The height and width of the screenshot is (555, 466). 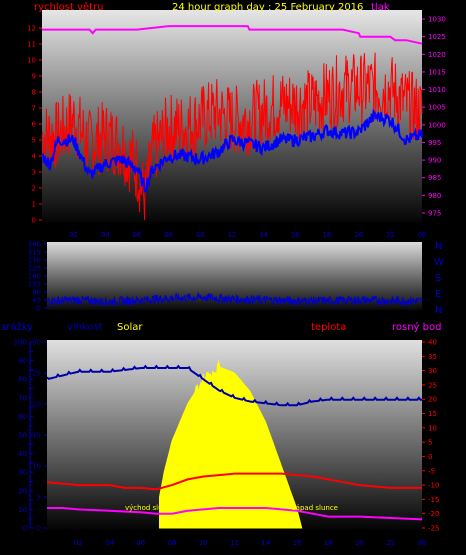 I want to click on solar-axis-tick-label: 30, so click(x=36, y=343).